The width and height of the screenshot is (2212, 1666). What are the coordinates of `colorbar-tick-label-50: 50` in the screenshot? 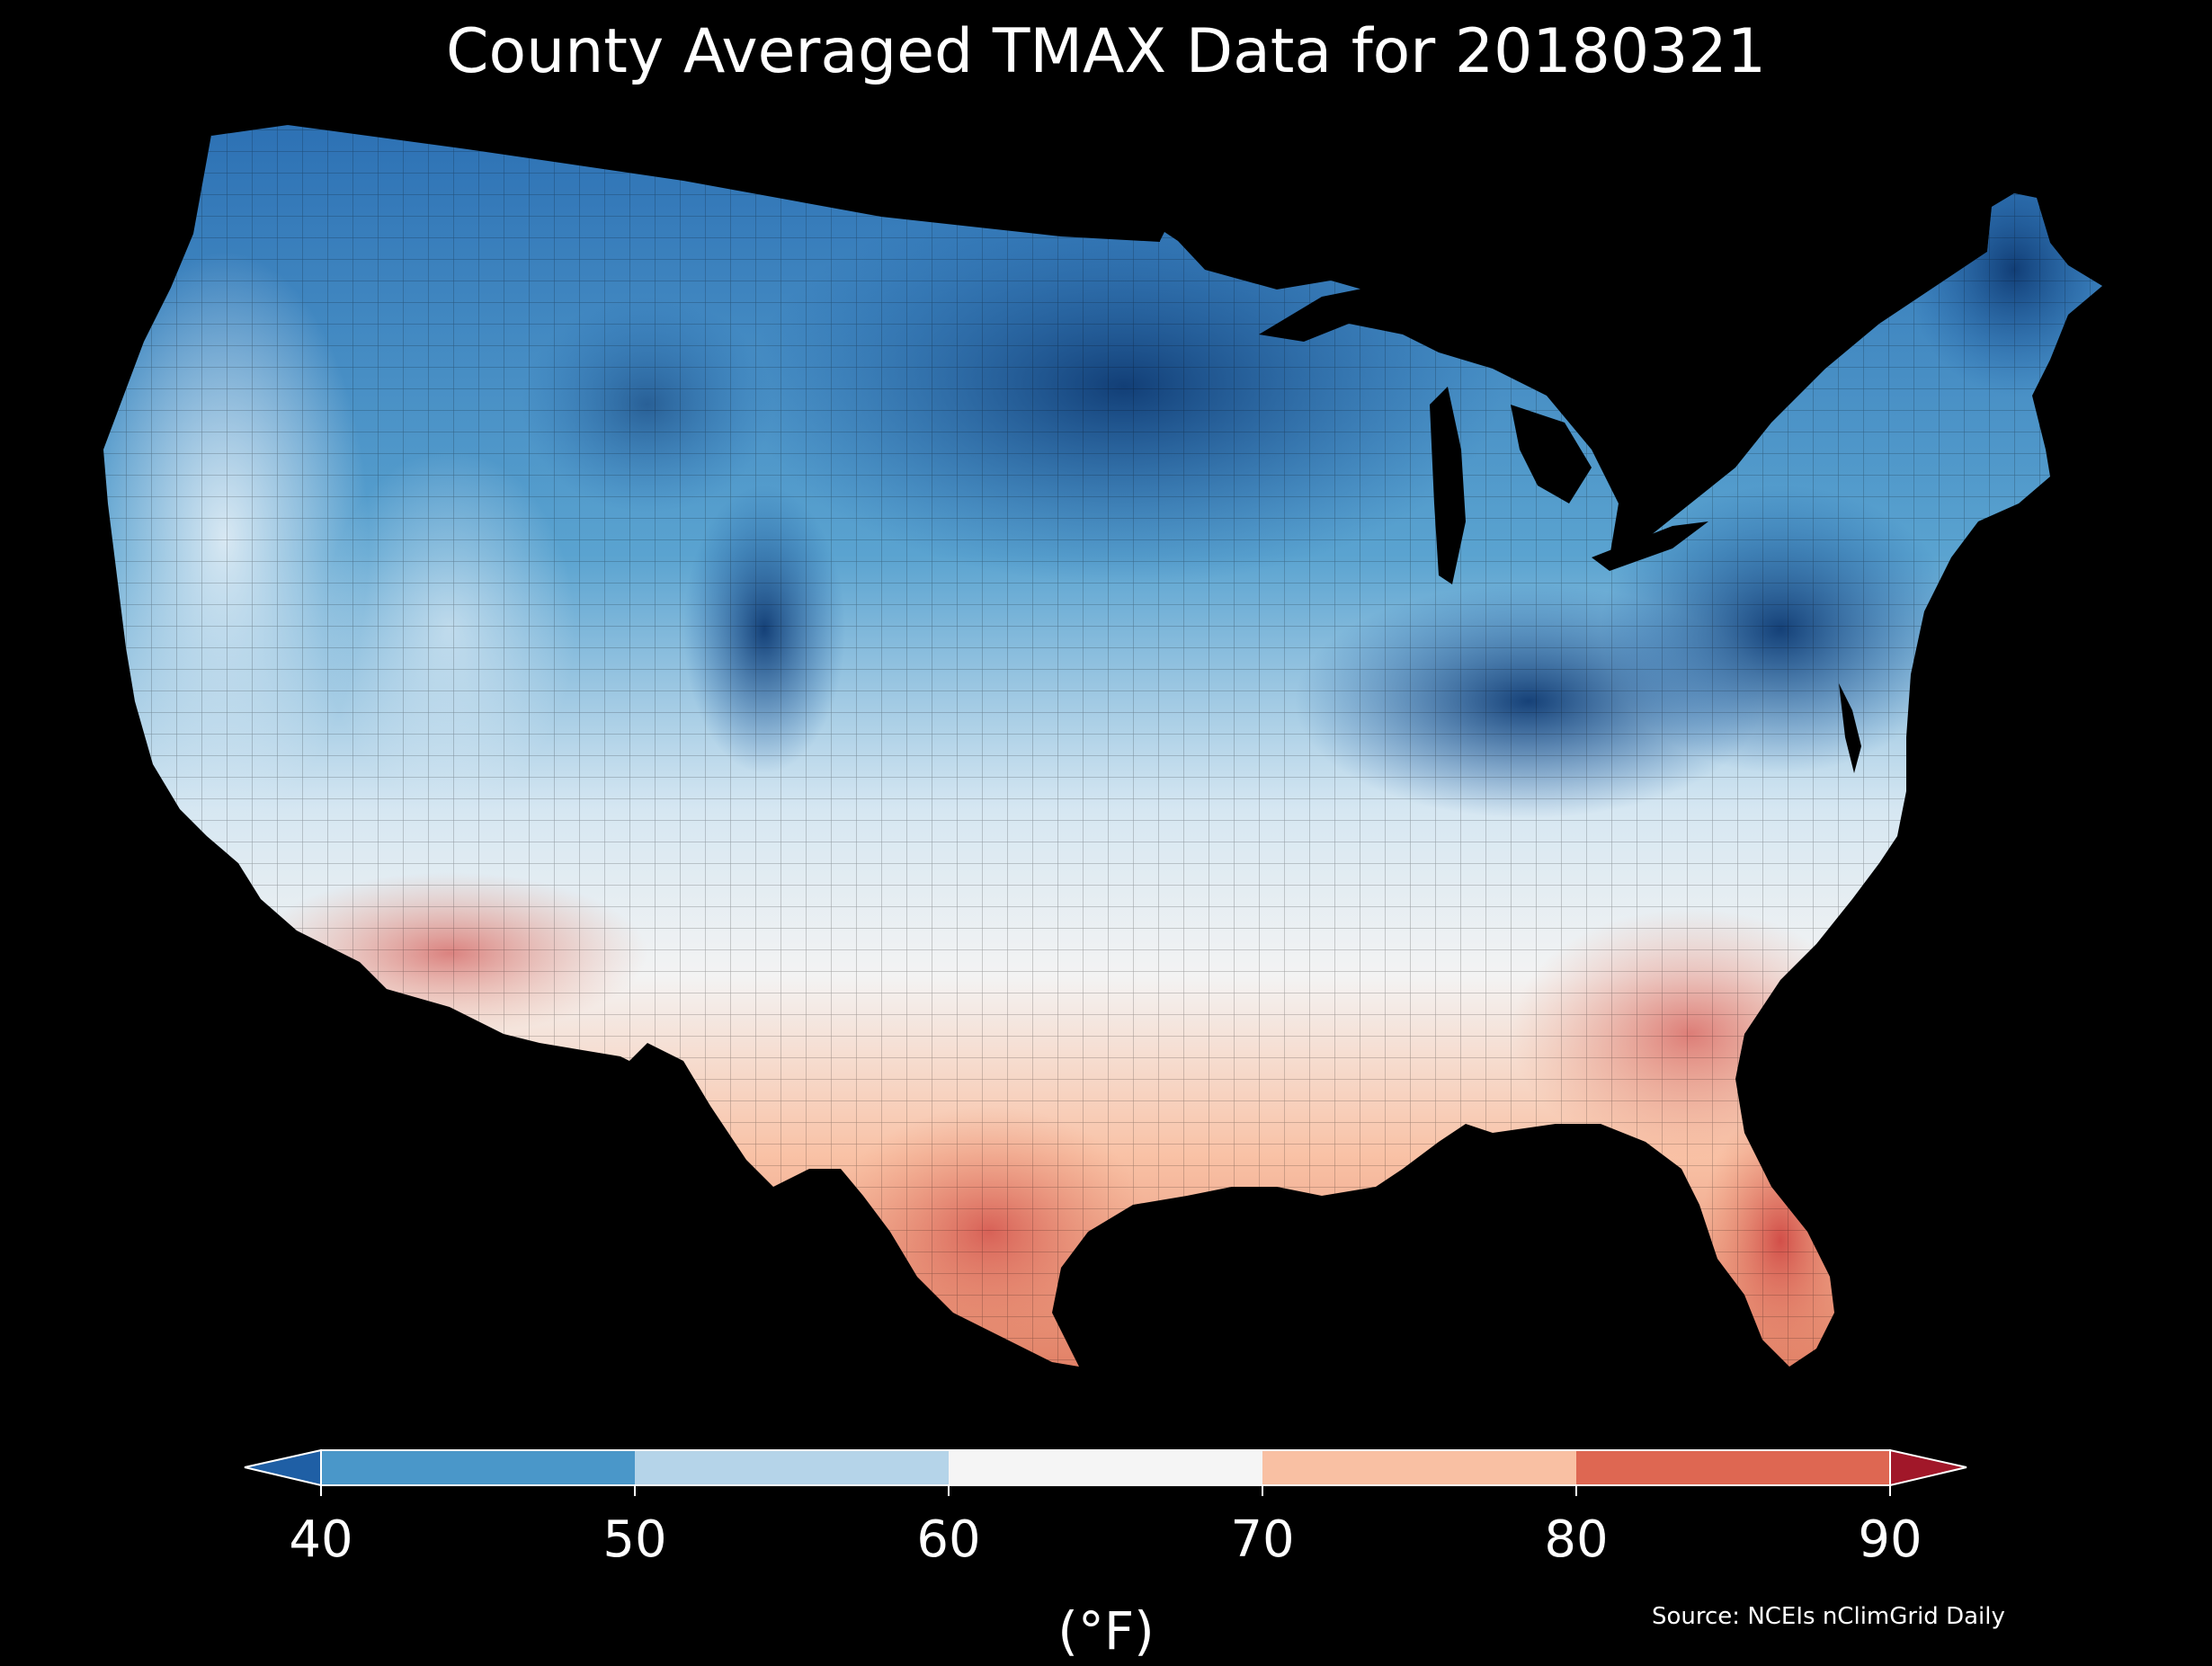 It's located at (634, 1540).